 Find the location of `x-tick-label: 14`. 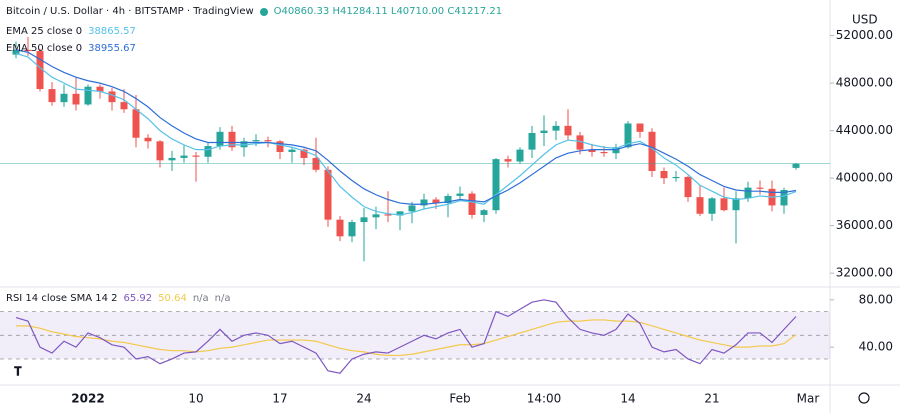

x-tick-label: 14 is located at coordinates (627, 399).